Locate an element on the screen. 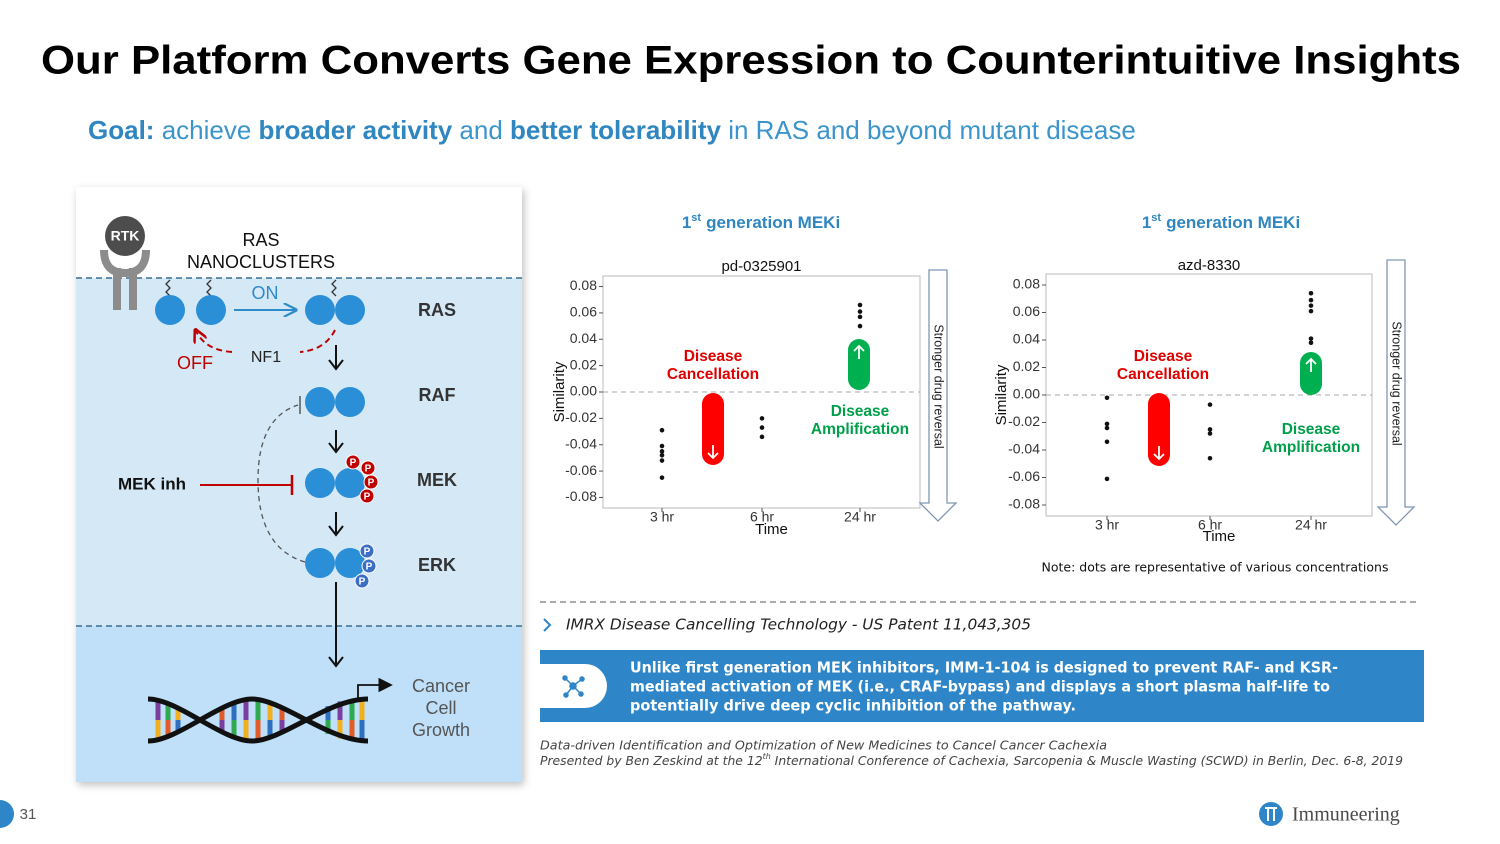 The image size is (1500, 844). amplification-label: Disease is located at coordinates (860, 411).